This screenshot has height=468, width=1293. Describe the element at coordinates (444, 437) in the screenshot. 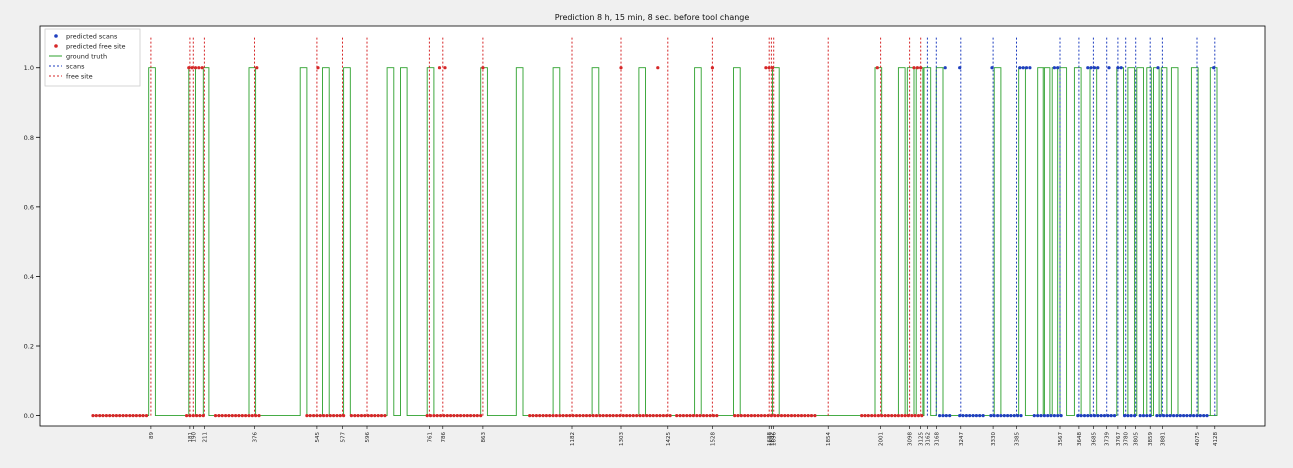

I see `x-tick-label: 786` at that location.